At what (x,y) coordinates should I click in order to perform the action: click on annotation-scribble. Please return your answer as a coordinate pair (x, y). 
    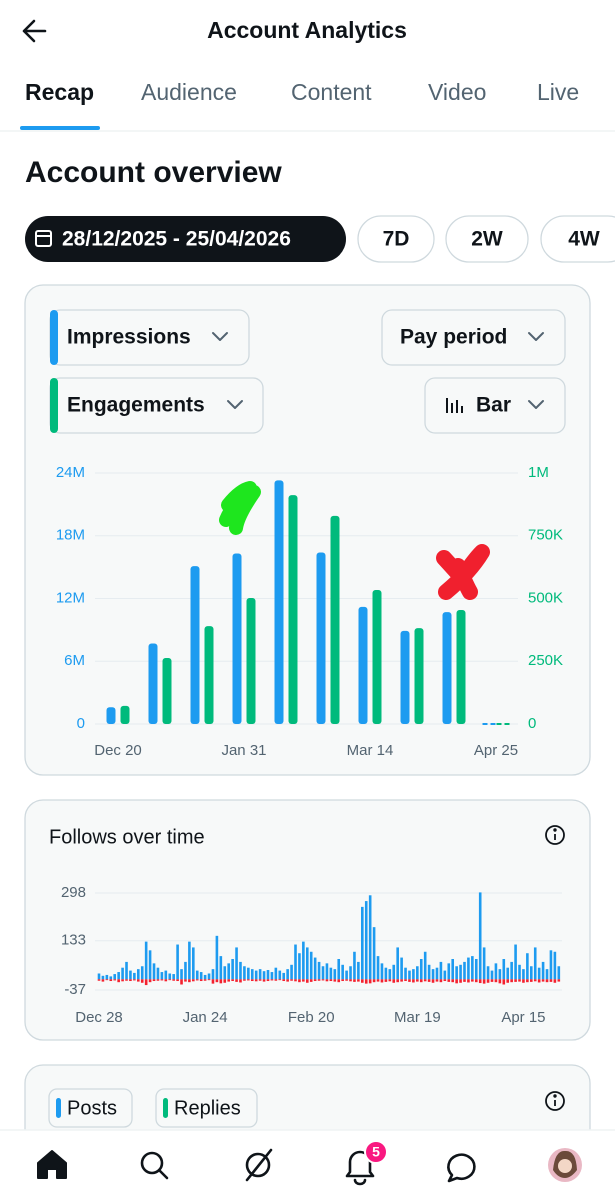
    Looking at the image, I should click on (463, 572).